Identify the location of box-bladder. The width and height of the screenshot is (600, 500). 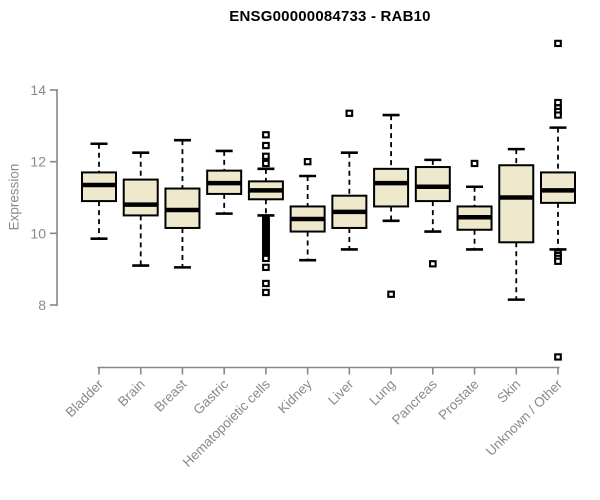
(99, 191).